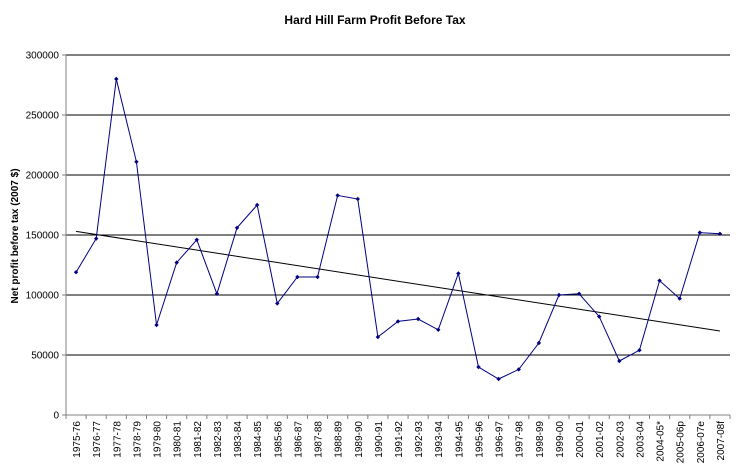  What do you see at coordinates (580, 439) in the screenshot?
I see `x-tick-label: 2000-01` at bounding box center [580, 439].